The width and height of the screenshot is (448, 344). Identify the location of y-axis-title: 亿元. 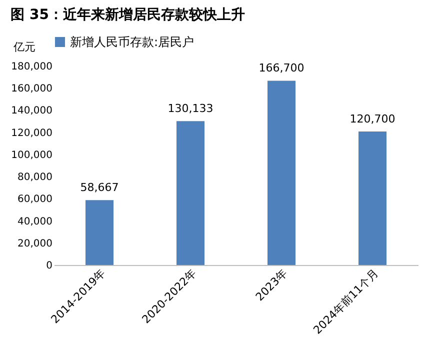
(24, 47).